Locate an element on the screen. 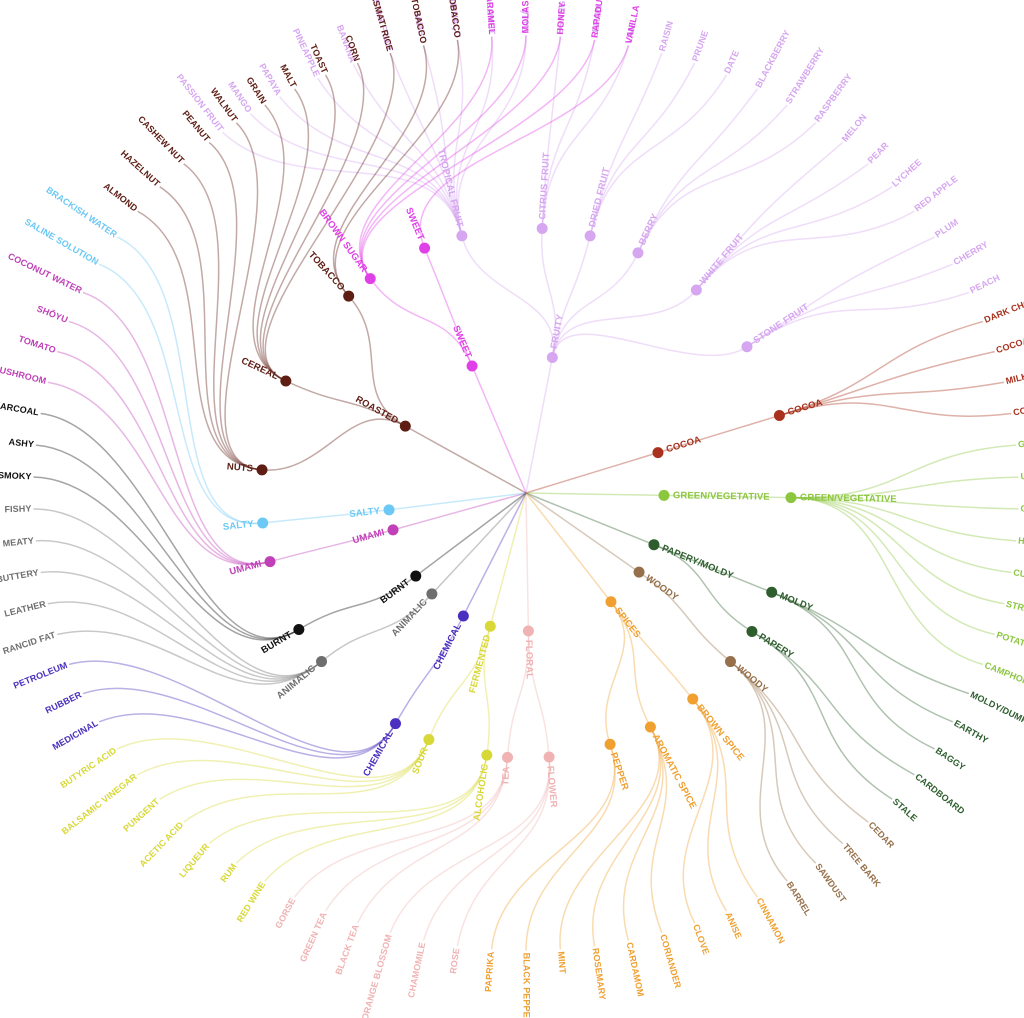 The image size is (1024, 1018). link-papery-moldy-moldy is located at coordinates (712, 568).